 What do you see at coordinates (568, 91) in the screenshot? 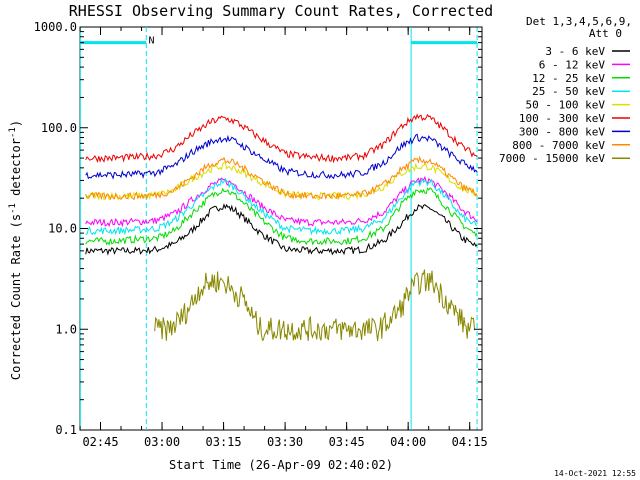
I see `legend-label: 25 - 50 keV` at bounding box center [568, 91].